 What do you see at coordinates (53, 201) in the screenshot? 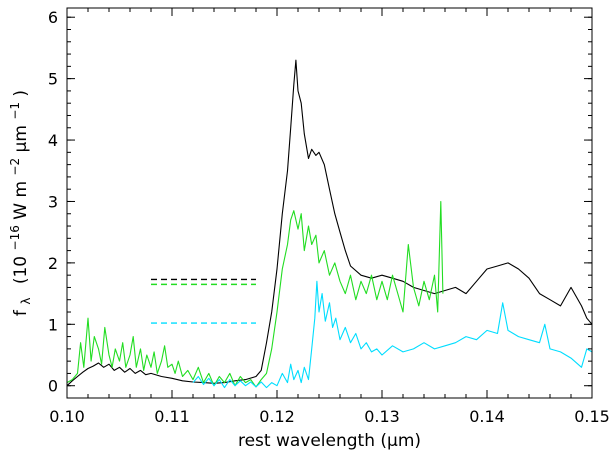
I see `y-tick-label: 3` at bounding box center [53, 201].